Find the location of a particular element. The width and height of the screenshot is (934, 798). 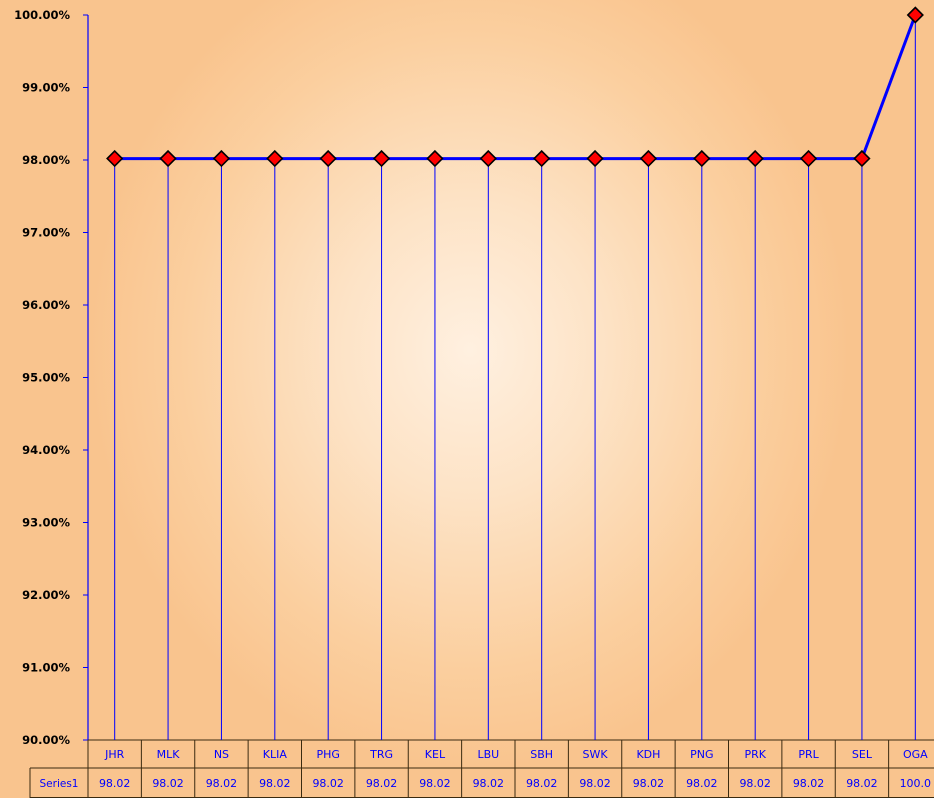

y-tick-label: 93.00% is located at coordinates (46, 523).